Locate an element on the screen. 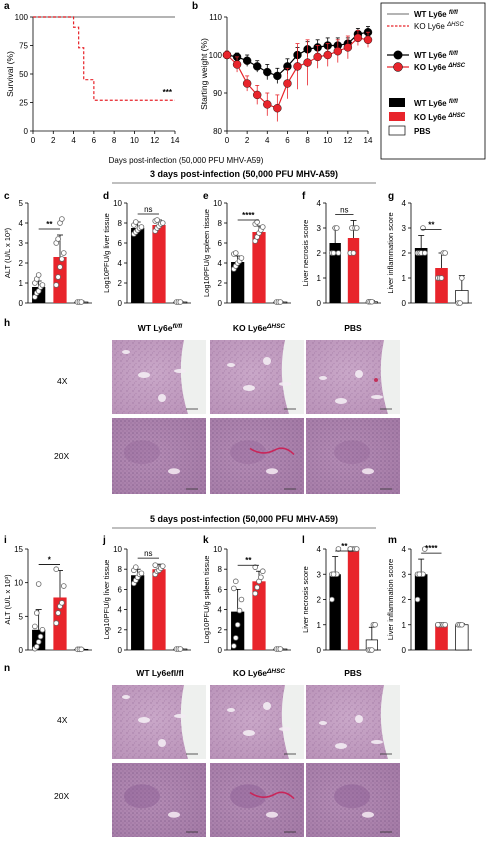 Image resolution: width=488 pixels, height=841 pixels. panel-letter-m: m is located at coordinates (392, 540).